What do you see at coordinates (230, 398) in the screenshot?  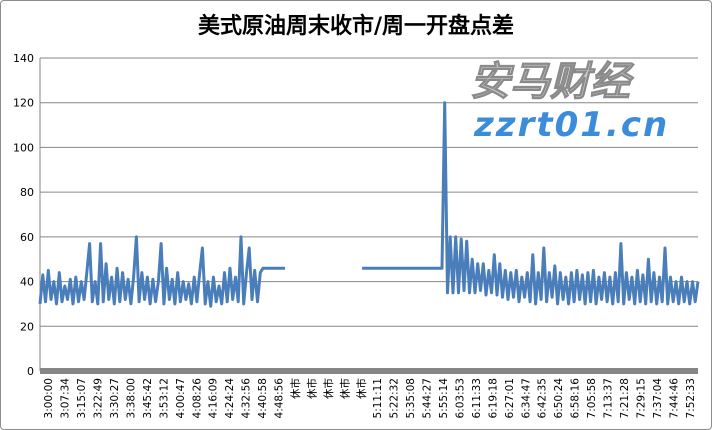 I see `x-tick-label: 4:24:24` at bounding box center [230, 398].